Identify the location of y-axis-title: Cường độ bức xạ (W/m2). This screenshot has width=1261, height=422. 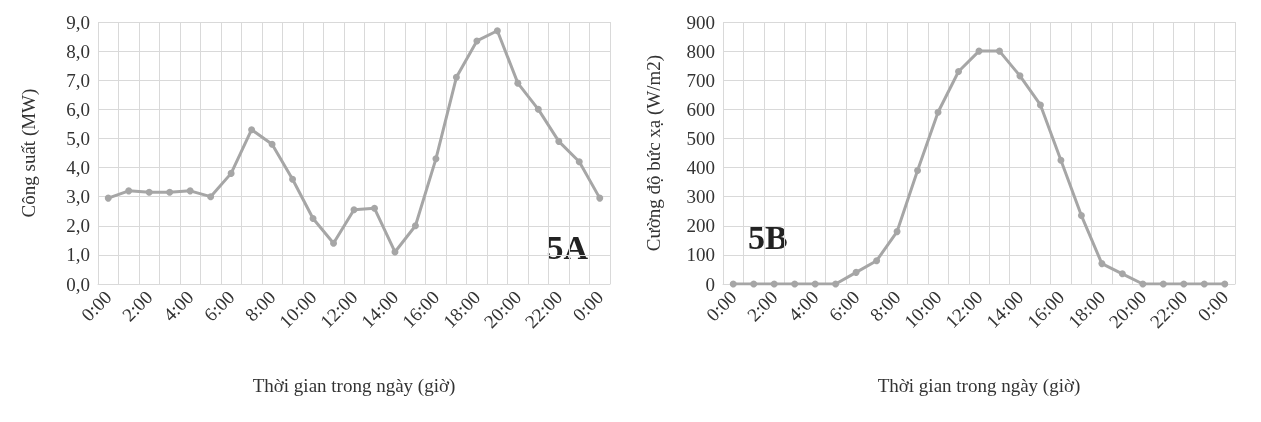
(654, 153).